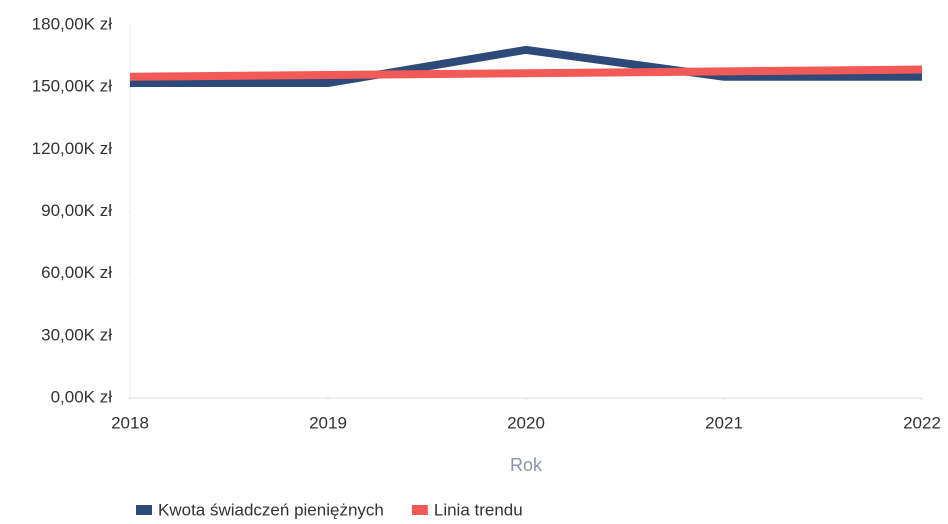 The width and height of the screenshot is (948, 524). Describe the element at coordinates (76, 334) in the screenshot. I see `y-tick-label: 30,00K zł` at that location.